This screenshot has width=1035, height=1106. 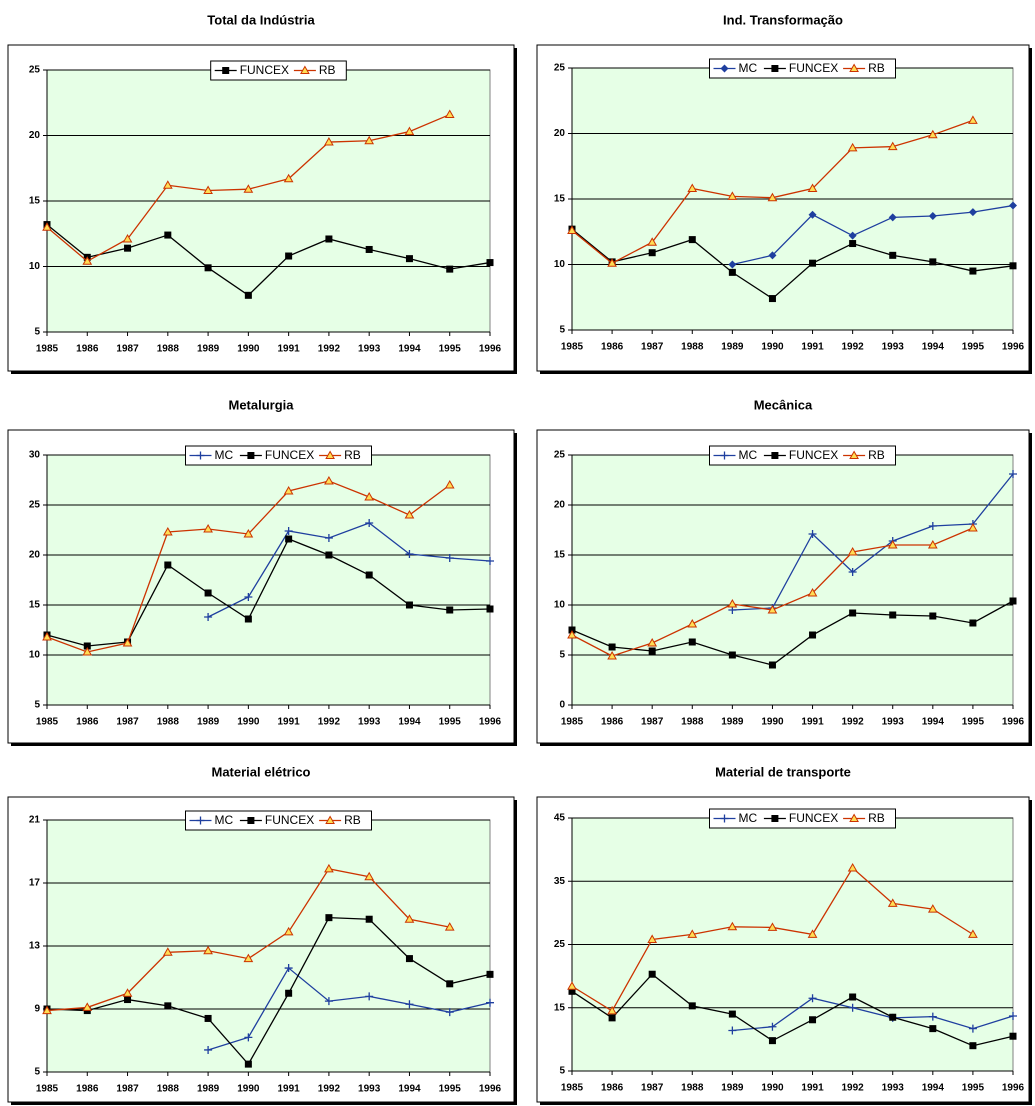 I want to click on y-tick-label: 25, so click(x=560, y=455).